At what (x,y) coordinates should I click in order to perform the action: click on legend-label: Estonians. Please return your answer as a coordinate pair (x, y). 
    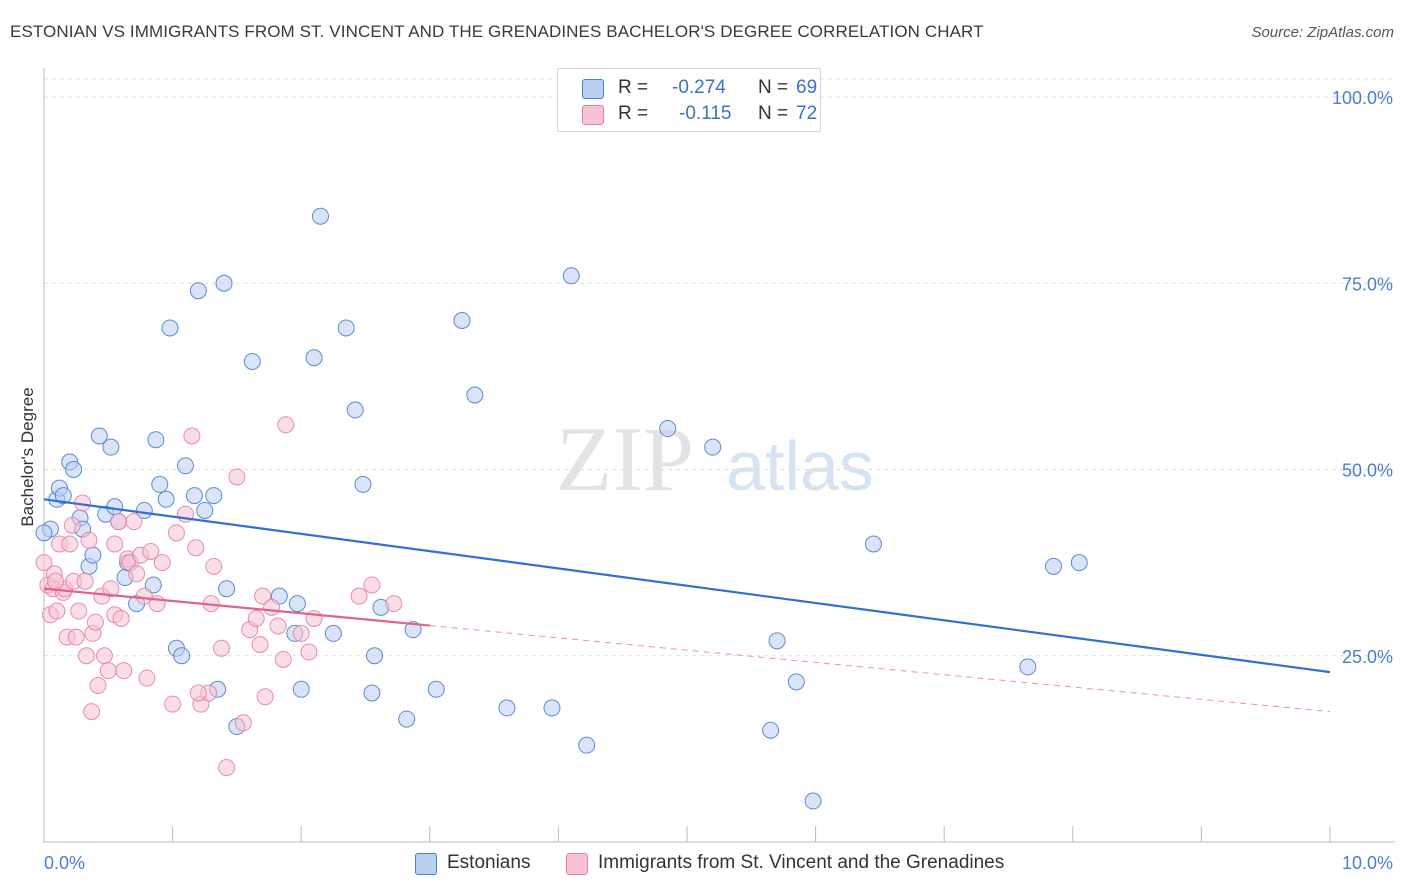
    Looking at the image, I should click on (489, 862).